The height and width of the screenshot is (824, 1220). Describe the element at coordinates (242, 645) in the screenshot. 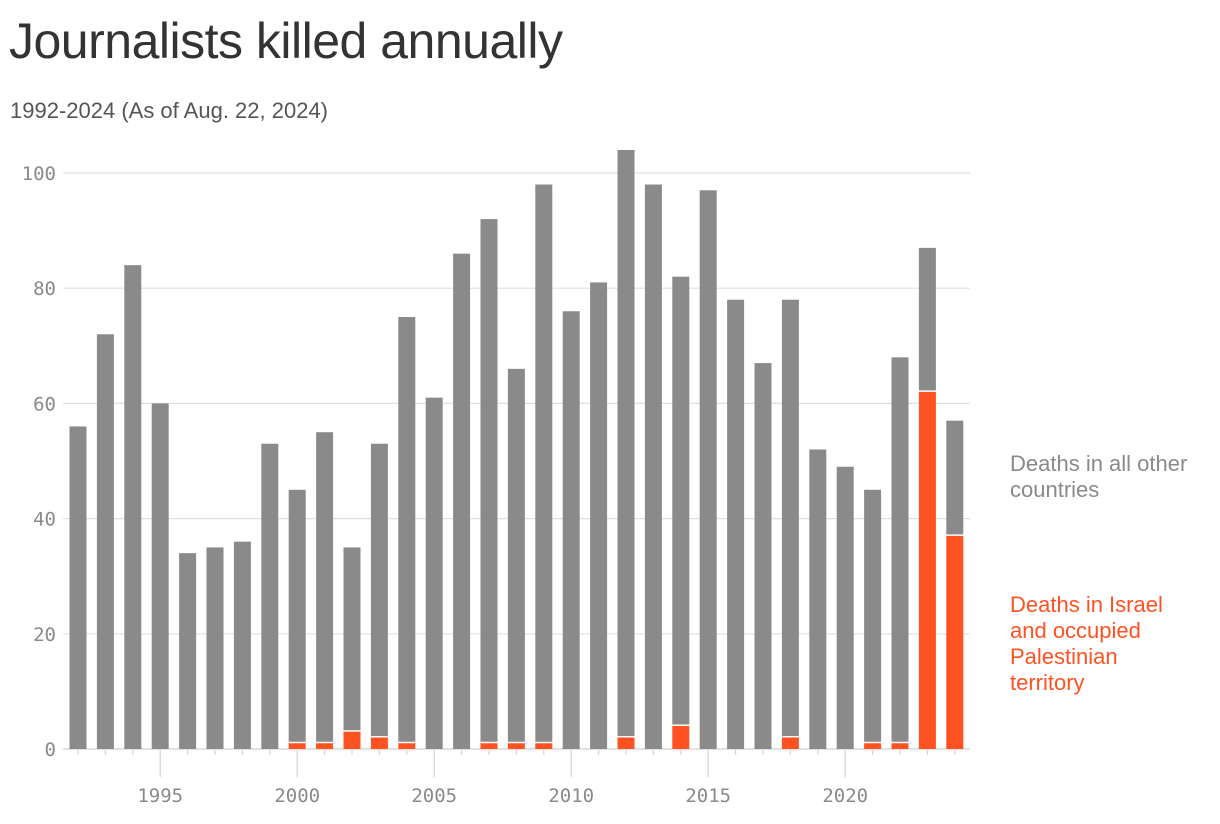

I see `bar-other-1998` at that location.